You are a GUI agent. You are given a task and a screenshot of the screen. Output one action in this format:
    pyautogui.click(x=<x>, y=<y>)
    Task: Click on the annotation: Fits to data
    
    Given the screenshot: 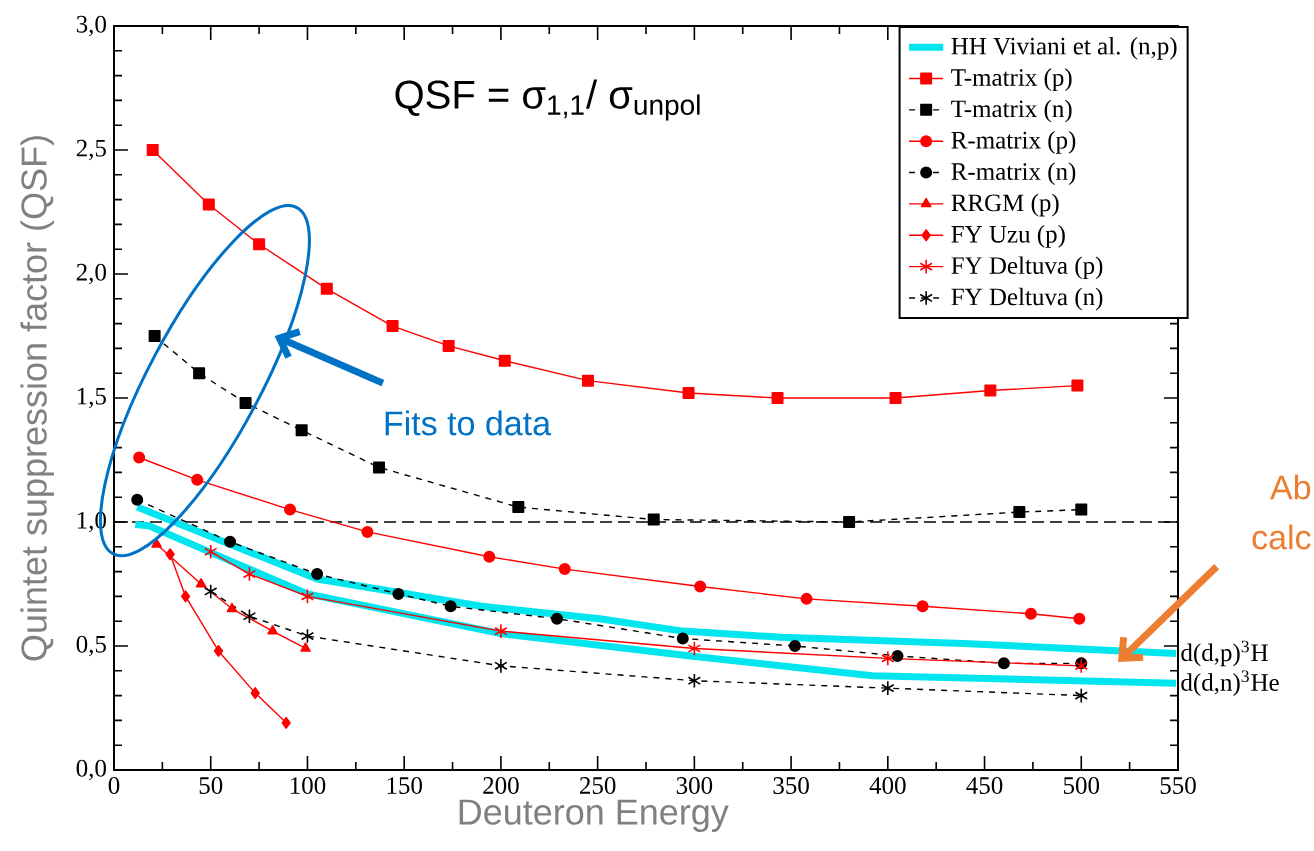 What is the action you would take?
    pyautogui.click(x=468, y=423)
    